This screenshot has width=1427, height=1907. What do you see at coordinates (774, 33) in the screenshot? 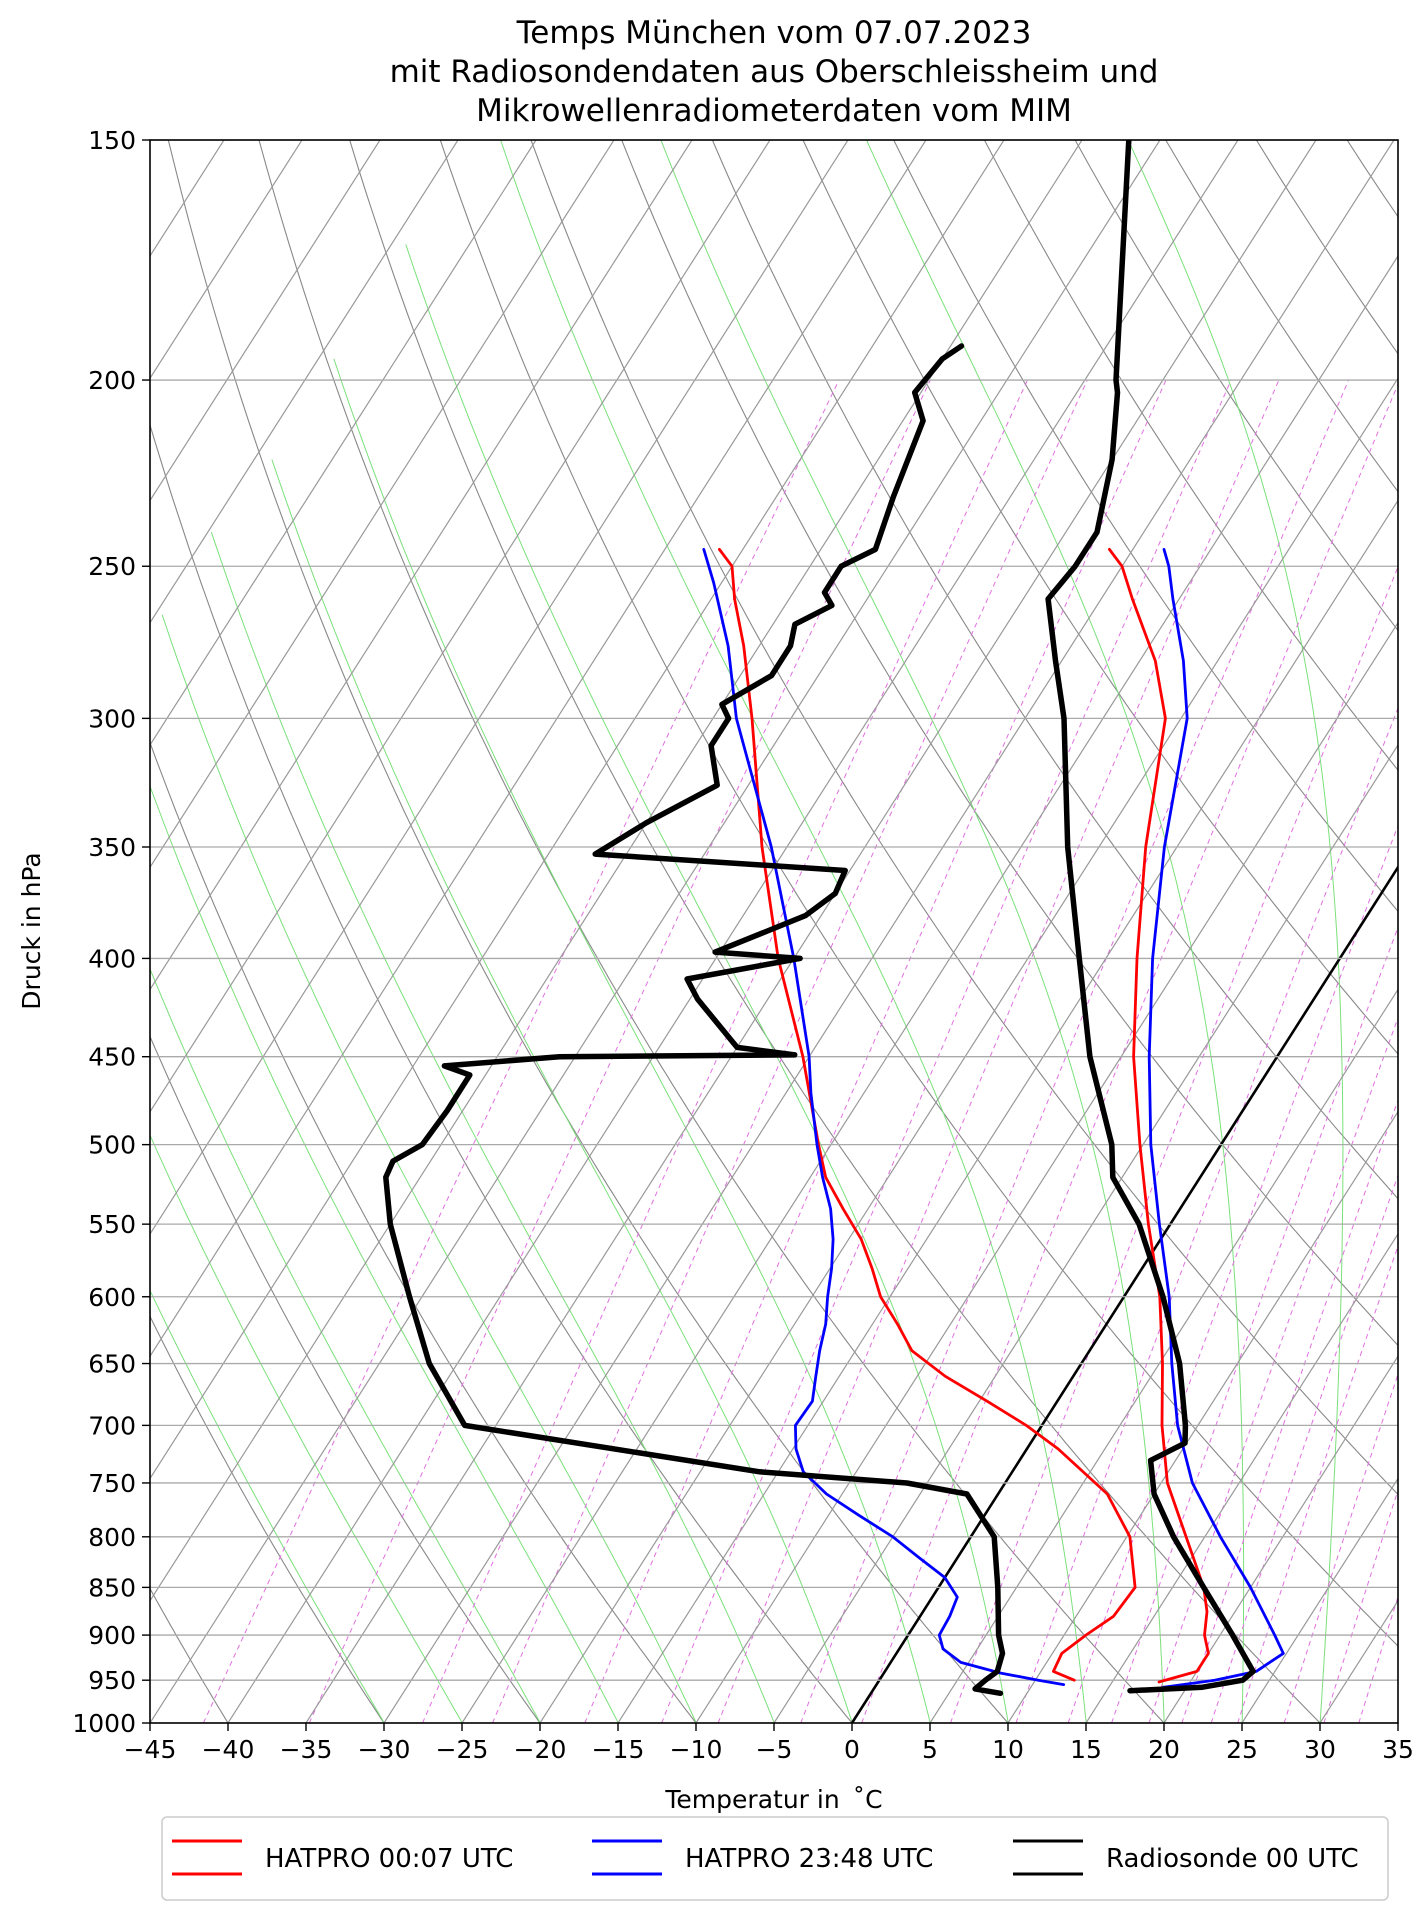
I see `chart-title-line-1: Temps München vom 07.07.2023` at bounding box center [774, 33].